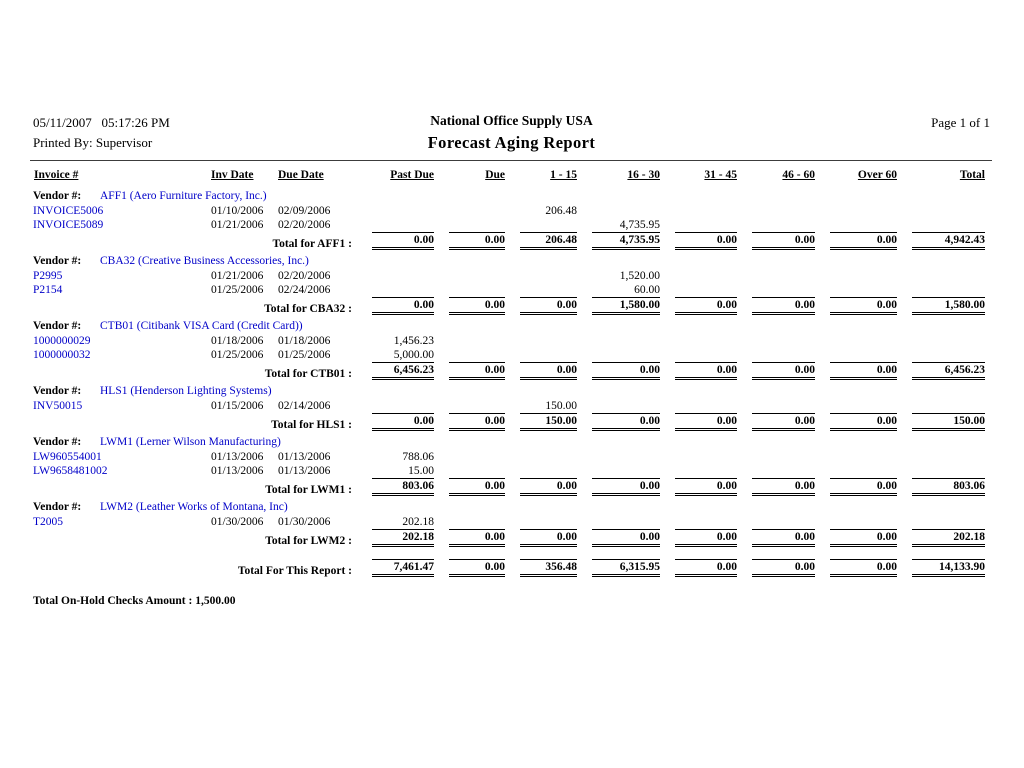 The width and height of the screenshot is (1024, 768). I want to click on invoice-inv-date: 01/21/2006, so click(237, 225).